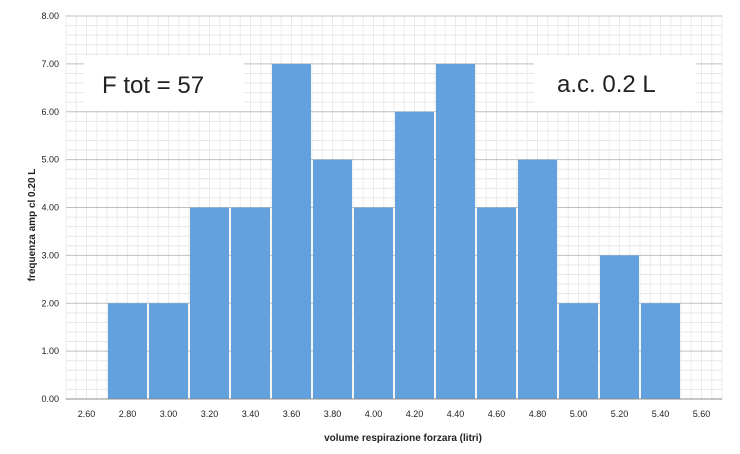  Describe the element at coordinates (153, 85) in the screenshot. I see `annotation-f-tot-text: F tot = 57` at that location.